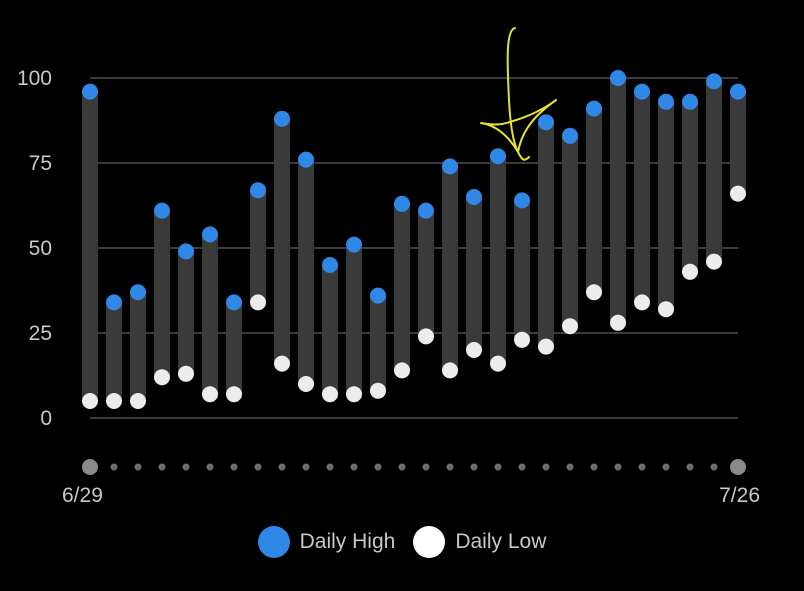 This screenshot has height=591, width=804. I want to click on daily-high-point-7/22, so click(642, 91).